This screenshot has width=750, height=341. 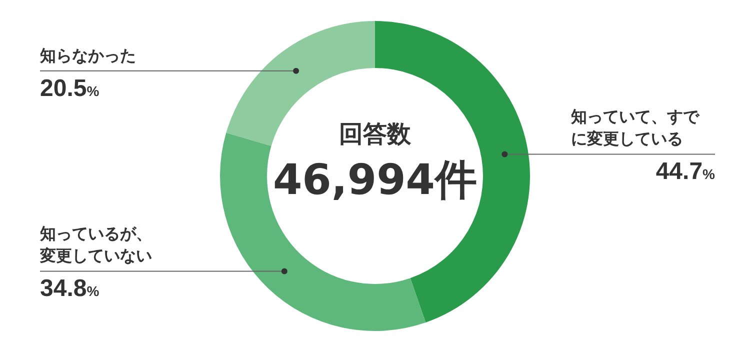 I want to click on data-label: 34.8%, so click(x=70, y=289).